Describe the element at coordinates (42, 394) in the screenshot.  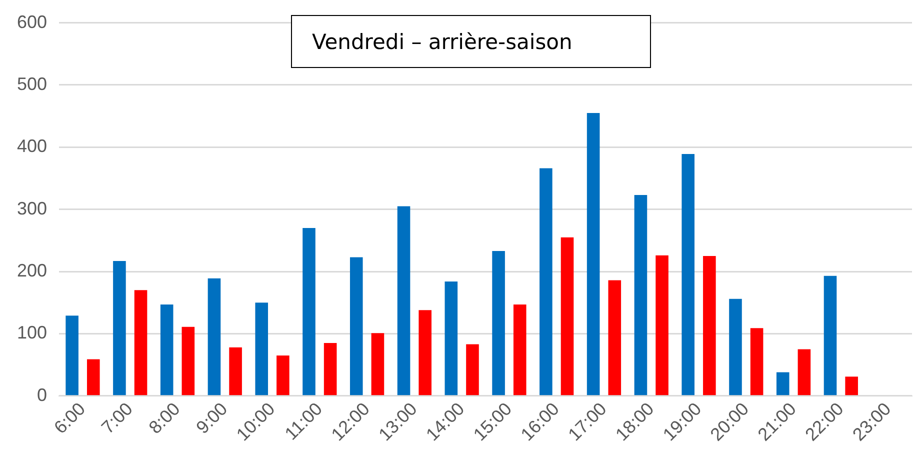
I see `y-tick-label: 0` at that location.